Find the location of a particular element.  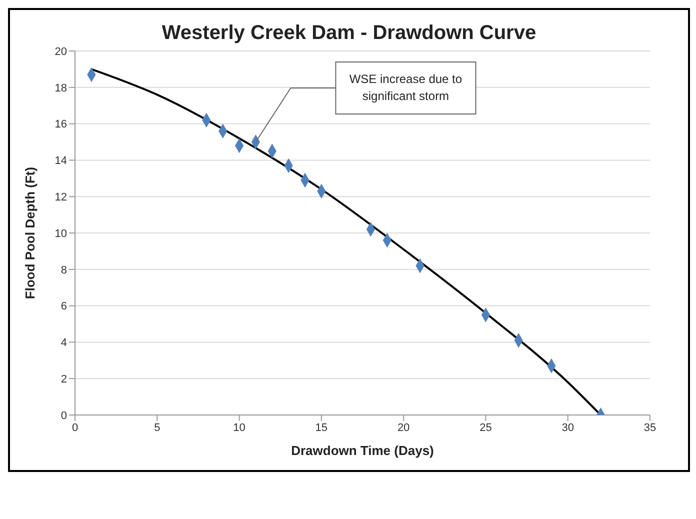

y-tick-label: 12 is located at coordinates (60, 198).